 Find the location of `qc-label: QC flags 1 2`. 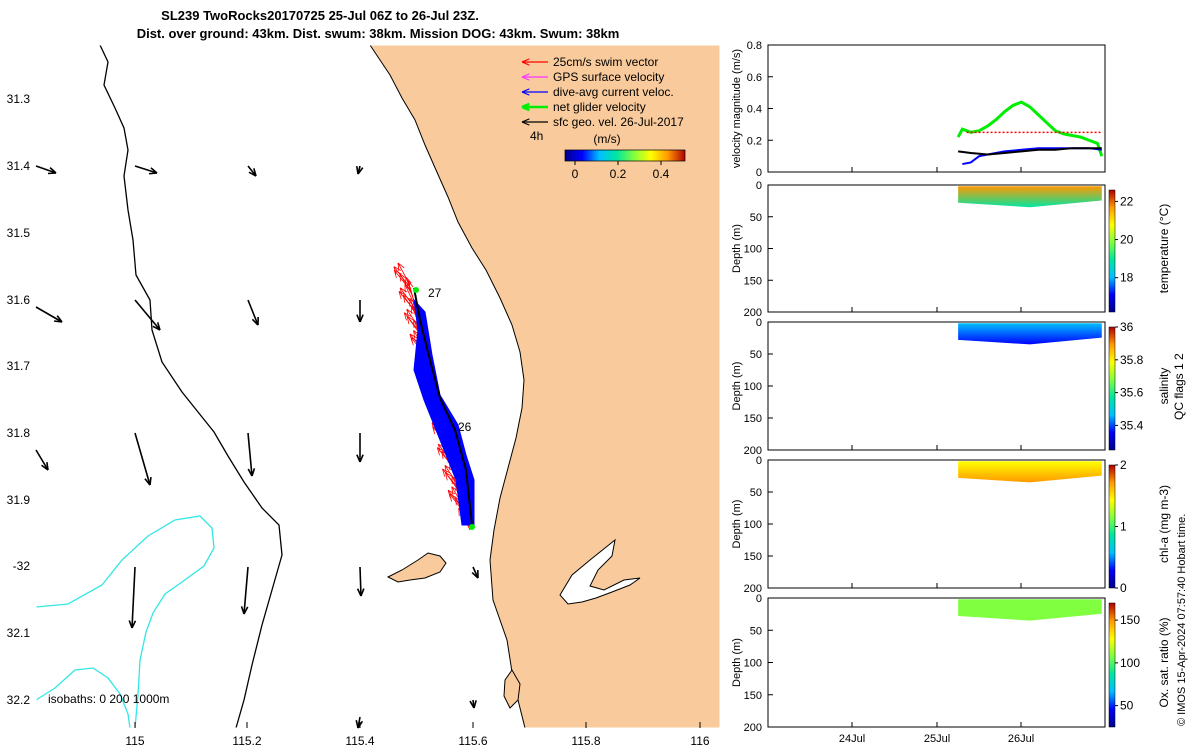

qc-label: QC flags 1 2 is located at coordinates (1179, 386).